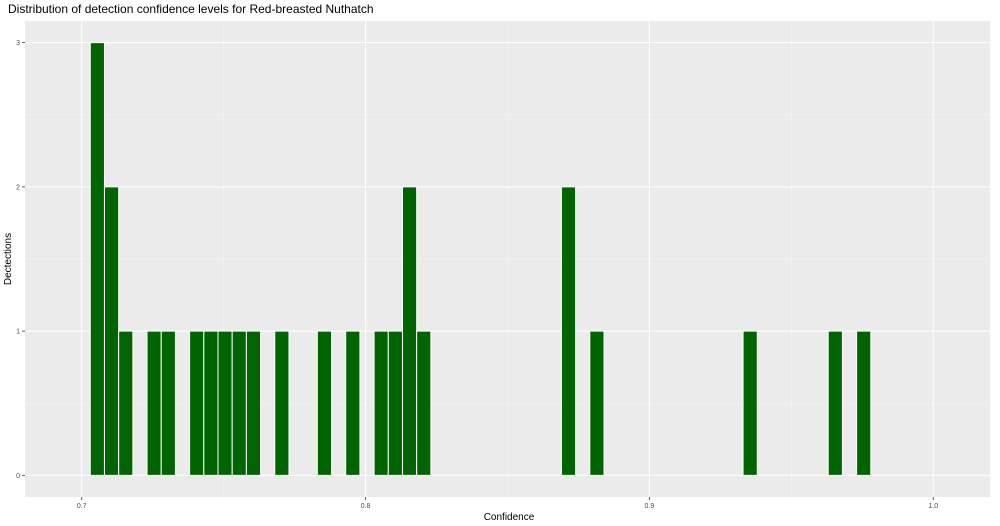 Image resolution: width=1000 pixels, height=526 pixels. What do you see at coordinates (366, 506) in the screenshot?
I see `x-tick-label: 0.8` at bounding box center [366, 506].